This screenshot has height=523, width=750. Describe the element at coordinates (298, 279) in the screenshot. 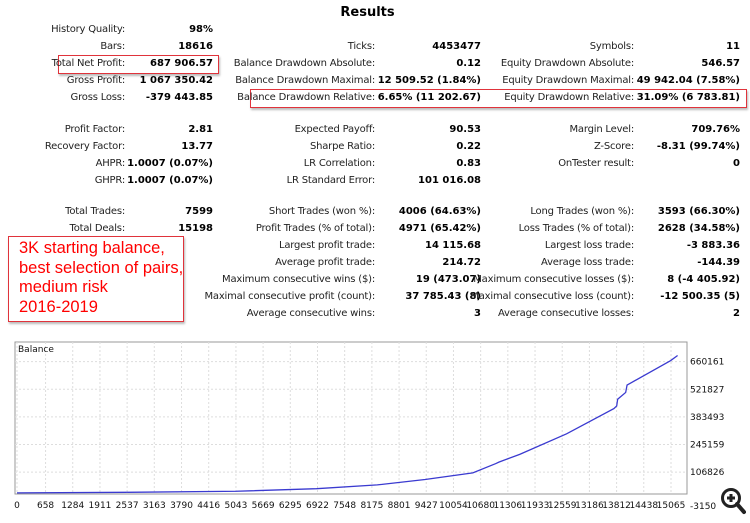

I see `stat-label: Maximum consecutive wins ($):` at that location.